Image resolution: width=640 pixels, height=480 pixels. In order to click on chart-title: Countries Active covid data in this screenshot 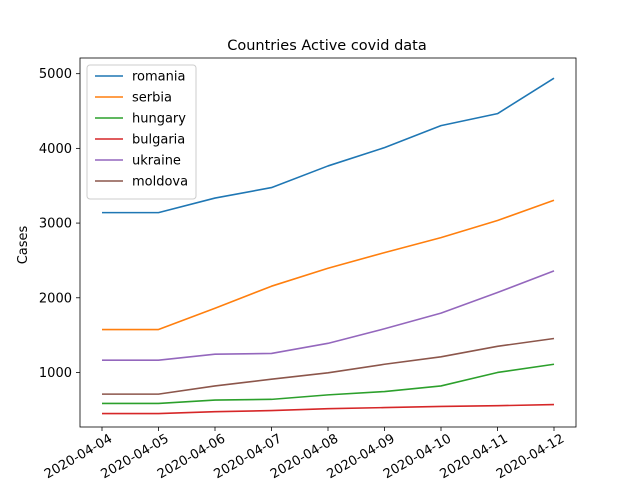, I will do `click(327, 46)`.